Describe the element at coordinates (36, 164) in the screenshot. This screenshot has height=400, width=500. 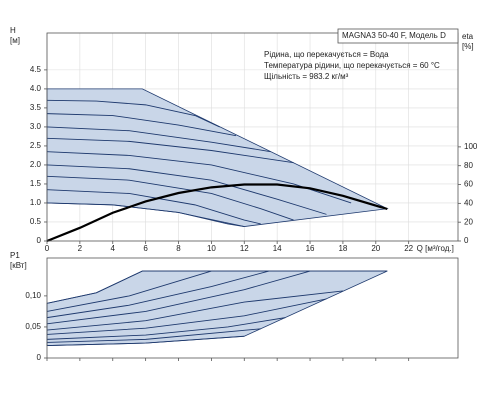
I see `y-tick-label: 2.0` at that location.